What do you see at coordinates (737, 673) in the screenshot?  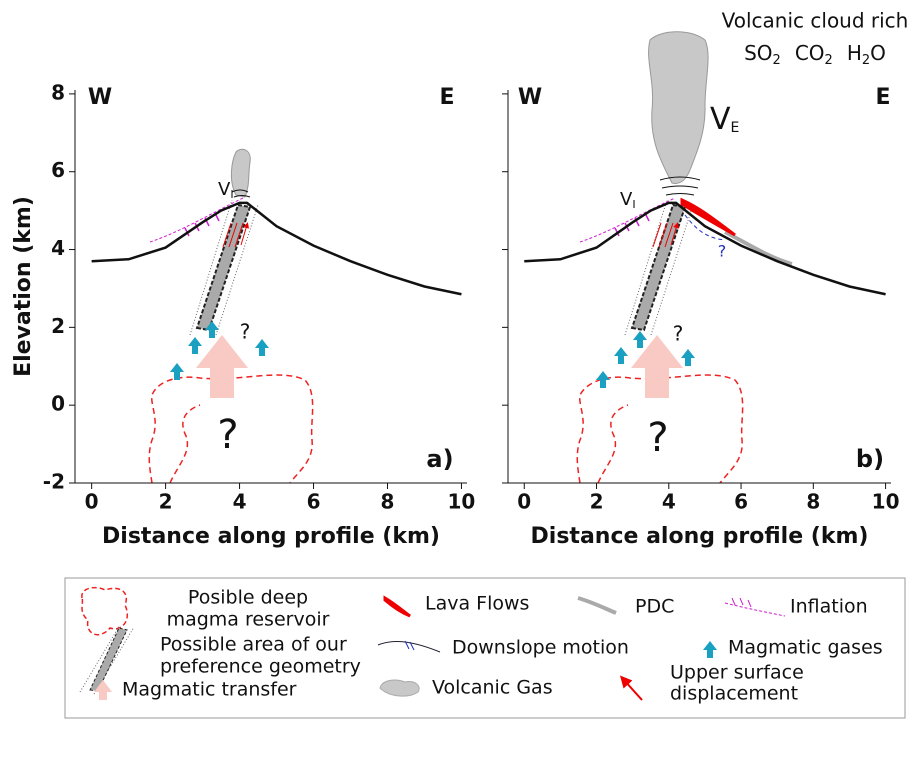 I see `legend-text: Upper surface` at bounding box center [737, 673].